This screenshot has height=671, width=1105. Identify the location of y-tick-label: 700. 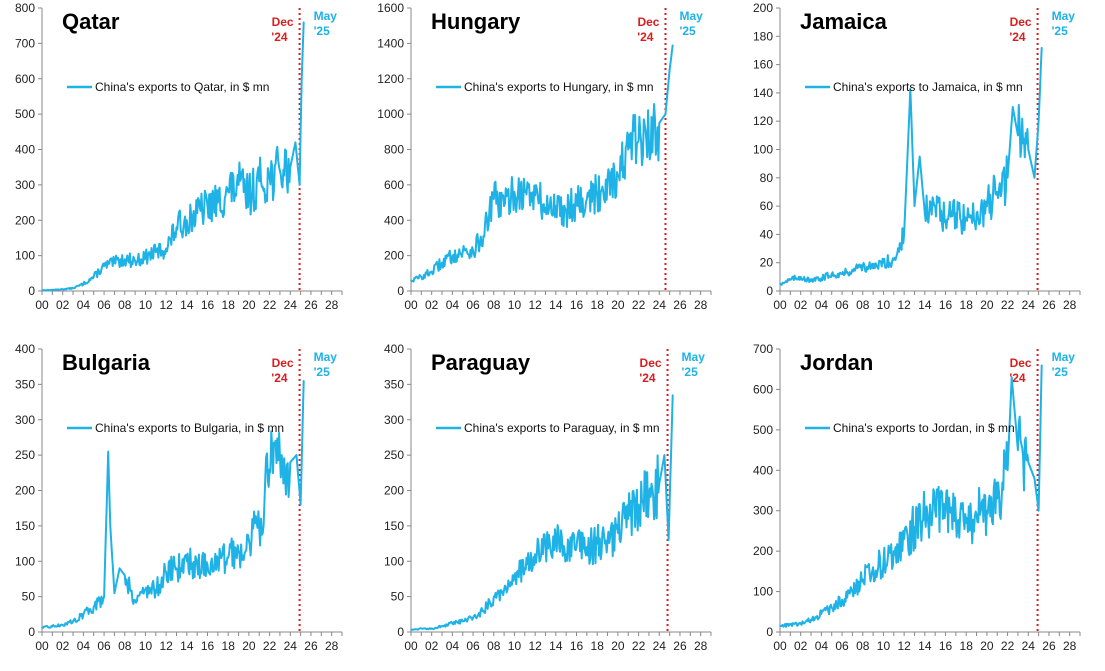
(25, 43).